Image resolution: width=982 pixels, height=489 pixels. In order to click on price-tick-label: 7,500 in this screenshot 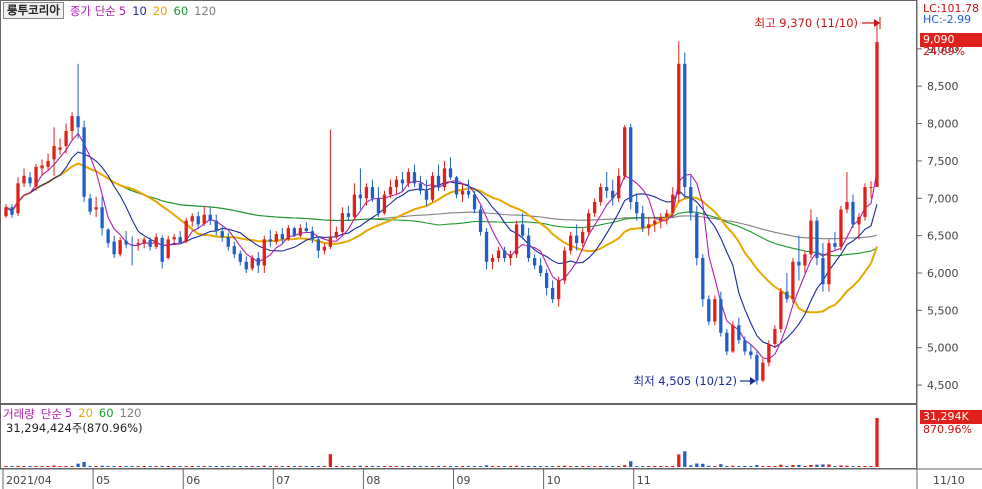, I will do `click(943, 161)`.